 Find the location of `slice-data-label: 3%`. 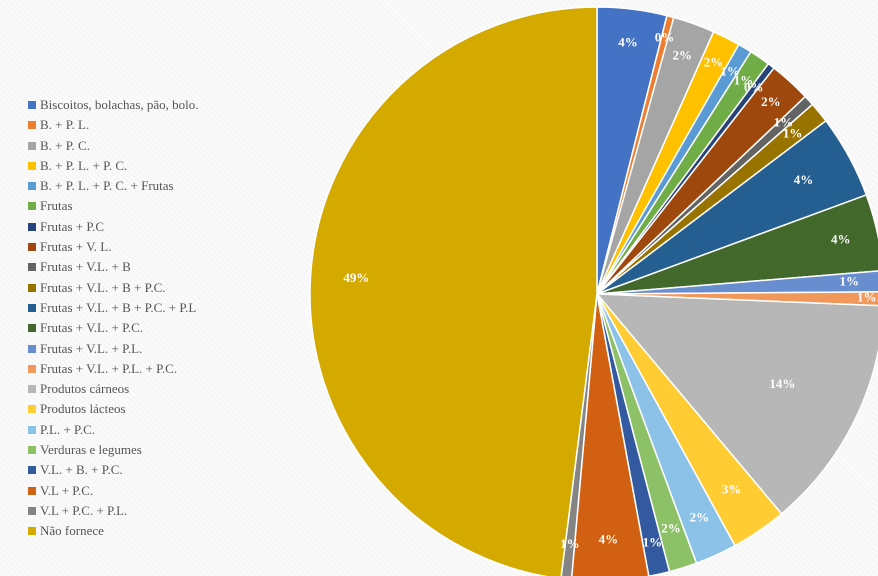

slice-data-label: 3% is located at coordinates (732, 489).